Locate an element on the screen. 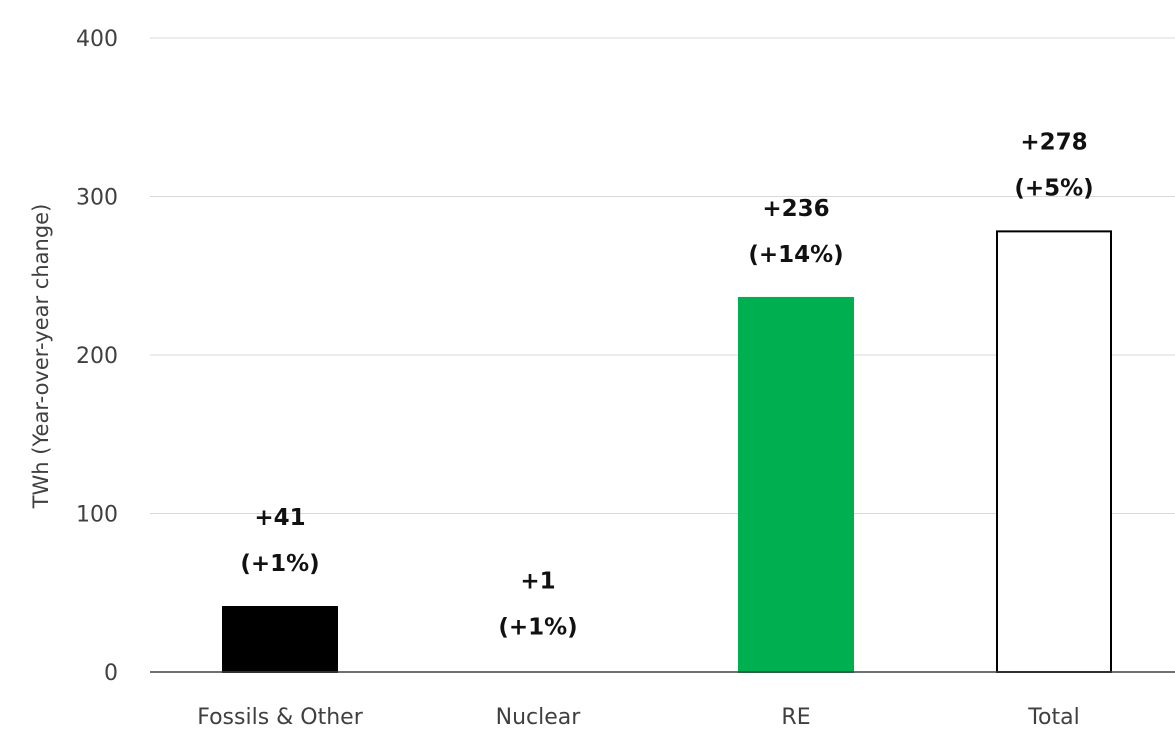  y-axis-ticks: 0 100 200 300 400 is located at coordinates (97, 356).